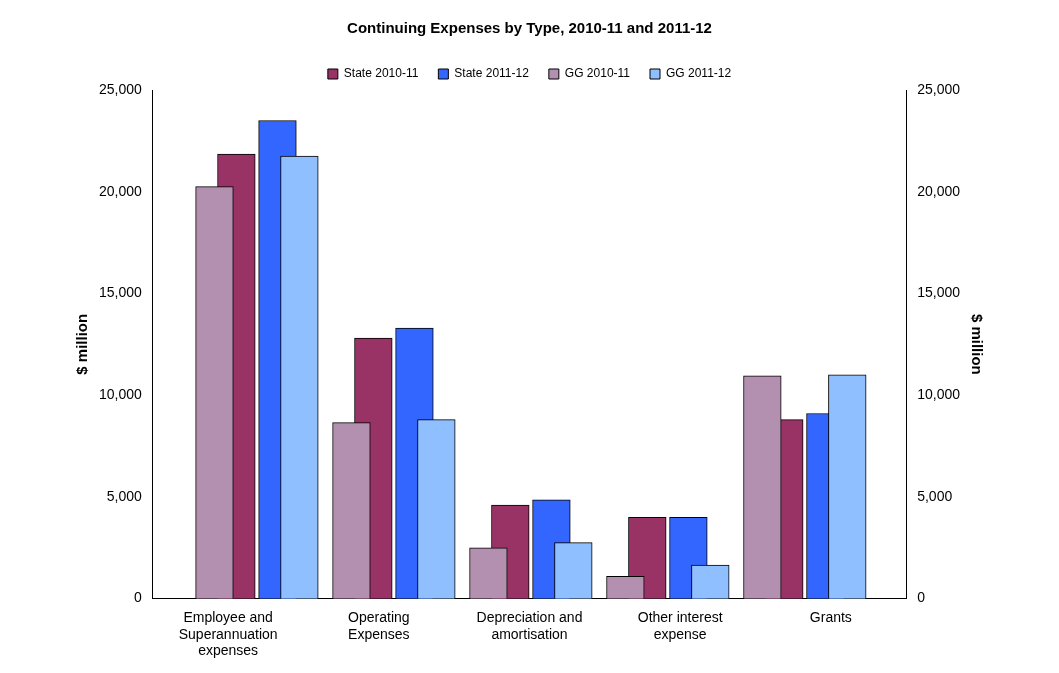 The height and width of the screenshot is (673, 1059). I want to click on y2-tick-label: 10,000, so click(939, 394).